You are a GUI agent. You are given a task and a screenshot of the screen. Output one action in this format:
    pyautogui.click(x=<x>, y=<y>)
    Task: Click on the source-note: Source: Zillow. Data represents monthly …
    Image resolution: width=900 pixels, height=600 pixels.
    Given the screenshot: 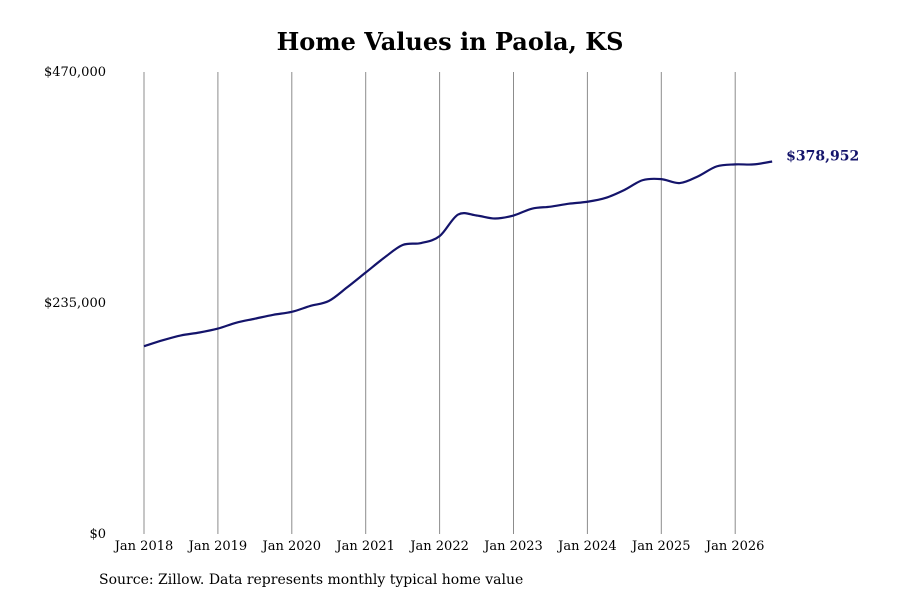 What is the action you would take?
    pyautogui.click(x=311, y=580)
    